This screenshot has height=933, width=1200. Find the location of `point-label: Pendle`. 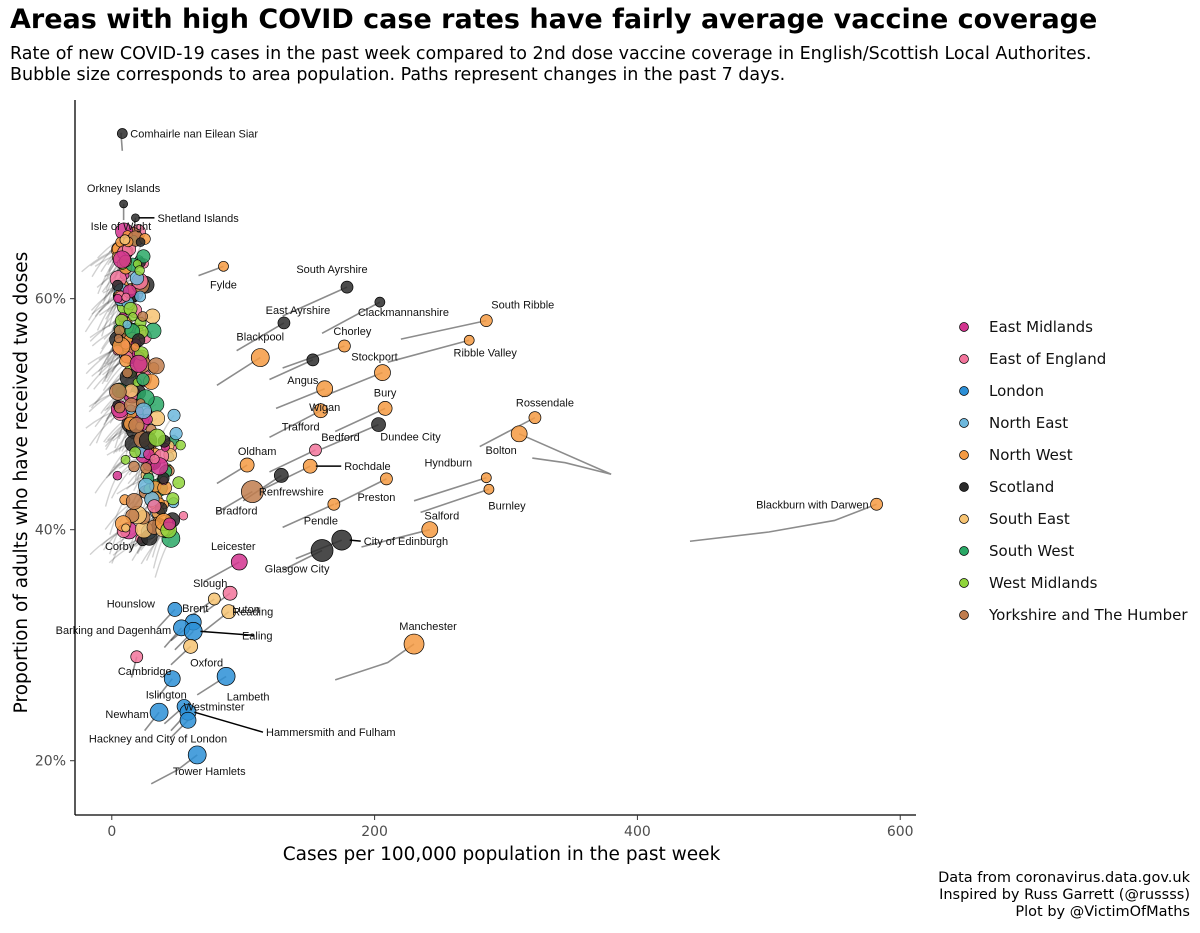

point-label: Pendle is located at coordinates (321, 521).